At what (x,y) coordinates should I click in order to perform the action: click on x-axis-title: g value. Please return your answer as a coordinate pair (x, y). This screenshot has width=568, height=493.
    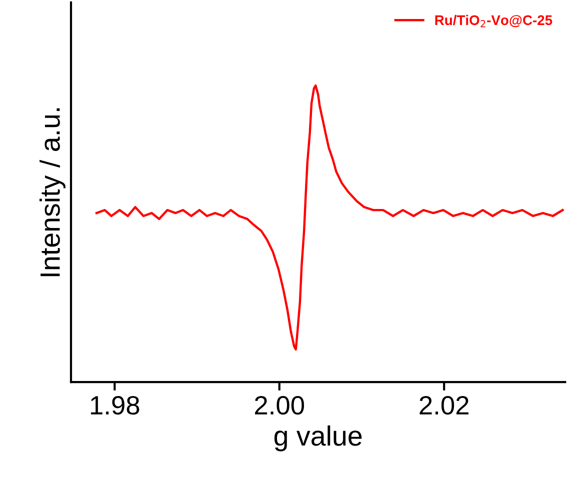
    Looking at the image, I should click on (318, 438).